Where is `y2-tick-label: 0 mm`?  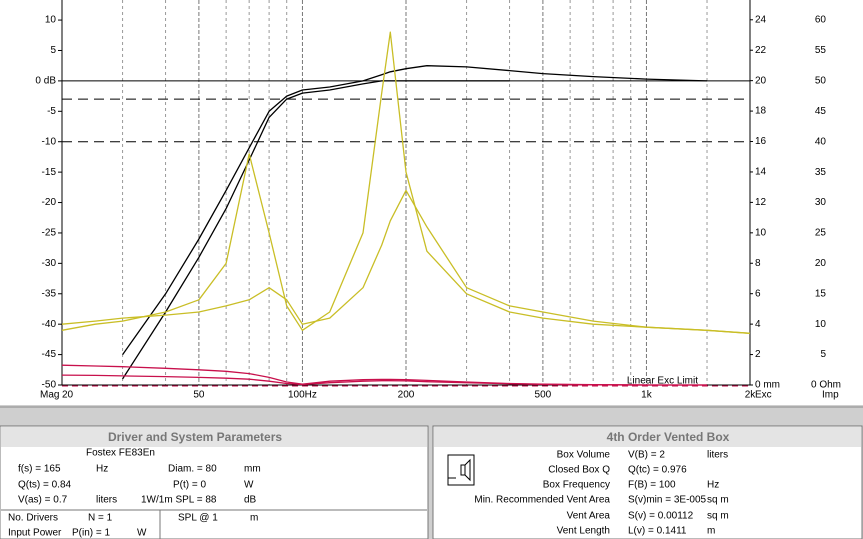 y2-tick-label: 0 mm is located at coordinates (767, 385).